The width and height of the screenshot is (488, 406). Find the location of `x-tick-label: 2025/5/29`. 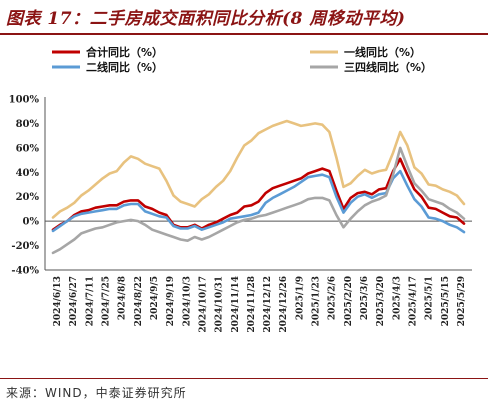

x-tick-label: 2025/5/29 is located at coordinates (462, 301).